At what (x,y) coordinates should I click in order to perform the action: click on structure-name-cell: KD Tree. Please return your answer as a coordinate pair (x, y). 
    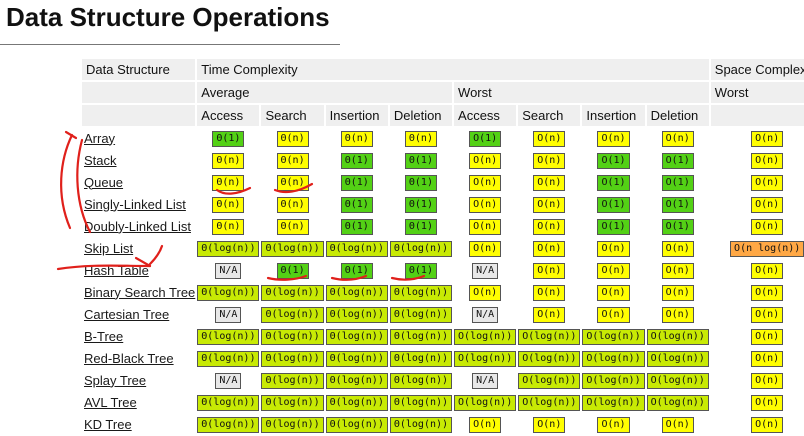
    Looking at the image, I should click on (138, 424).